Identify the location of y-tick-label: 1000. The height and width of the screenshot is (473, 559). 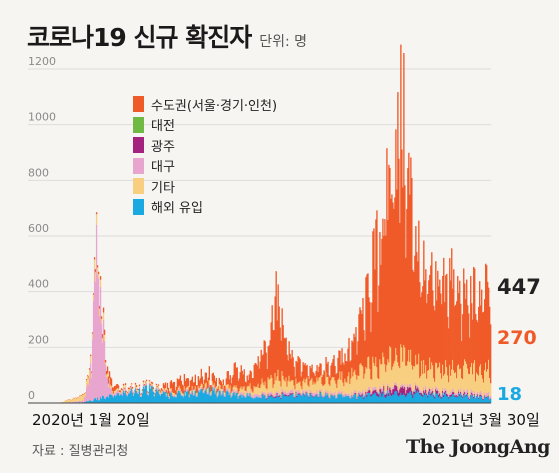
(42, 117).